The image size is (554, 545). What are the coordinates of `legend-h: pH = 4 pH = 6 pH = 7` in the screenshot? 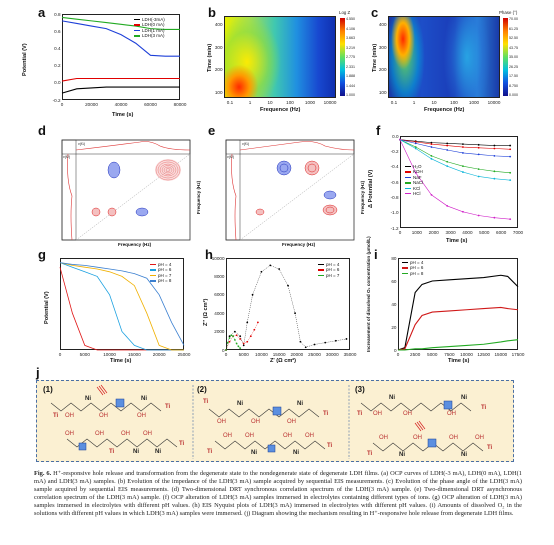 It's located at (328, 270).